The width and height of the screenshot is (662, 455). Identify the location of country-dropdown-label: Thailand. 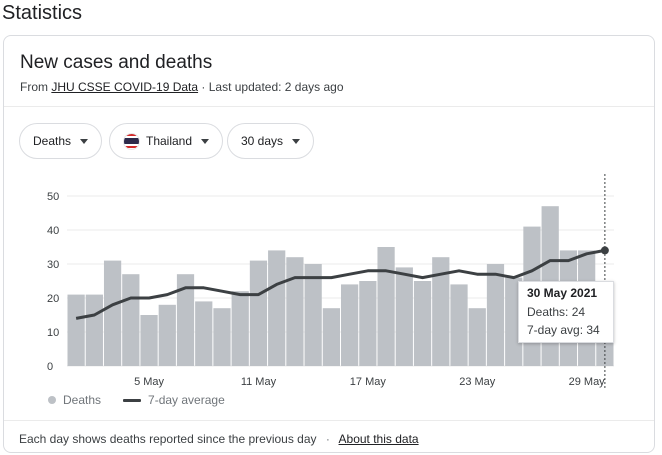
(169, 141).